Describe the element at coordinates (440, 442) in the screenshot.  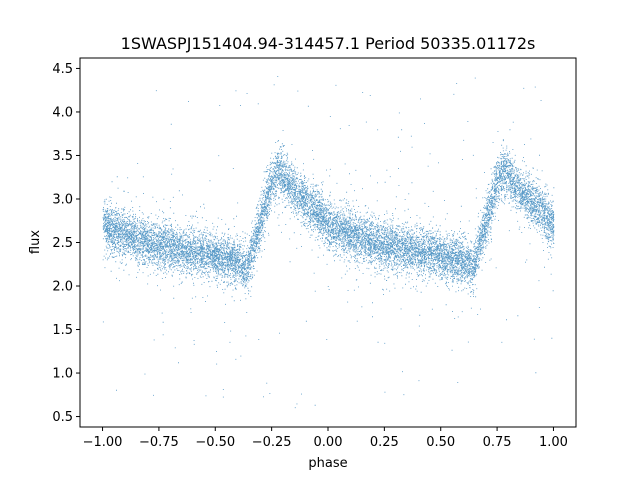
I see `x-tick-label: 0.50` at that location.